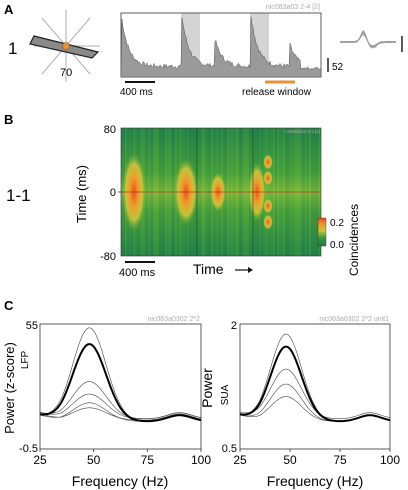 This screenshot has height=490, width=408. Describe the element at coordinates (9, 388) in the screenshot. I see `lfp-y-label: Power (z-score)` at that location.